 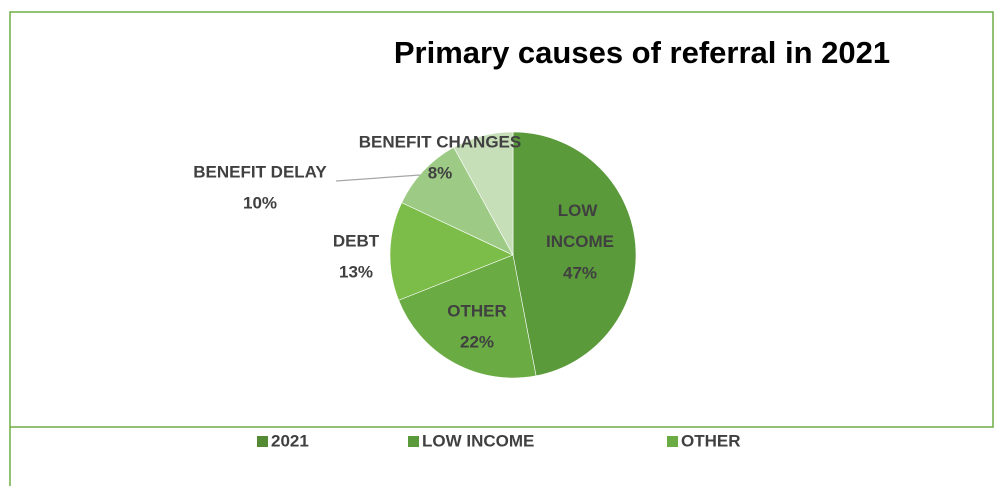 I want to click on slice-value-label: 13%, so click(x=356, y=271).